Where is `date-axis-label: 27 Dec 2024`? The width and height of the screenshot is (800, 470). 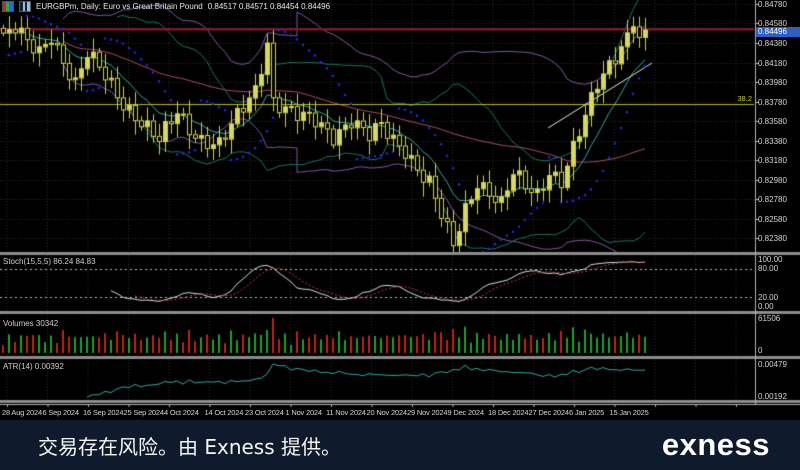
date-axis-label: 27 Dec 2024 is located at coordinates (549, 412).